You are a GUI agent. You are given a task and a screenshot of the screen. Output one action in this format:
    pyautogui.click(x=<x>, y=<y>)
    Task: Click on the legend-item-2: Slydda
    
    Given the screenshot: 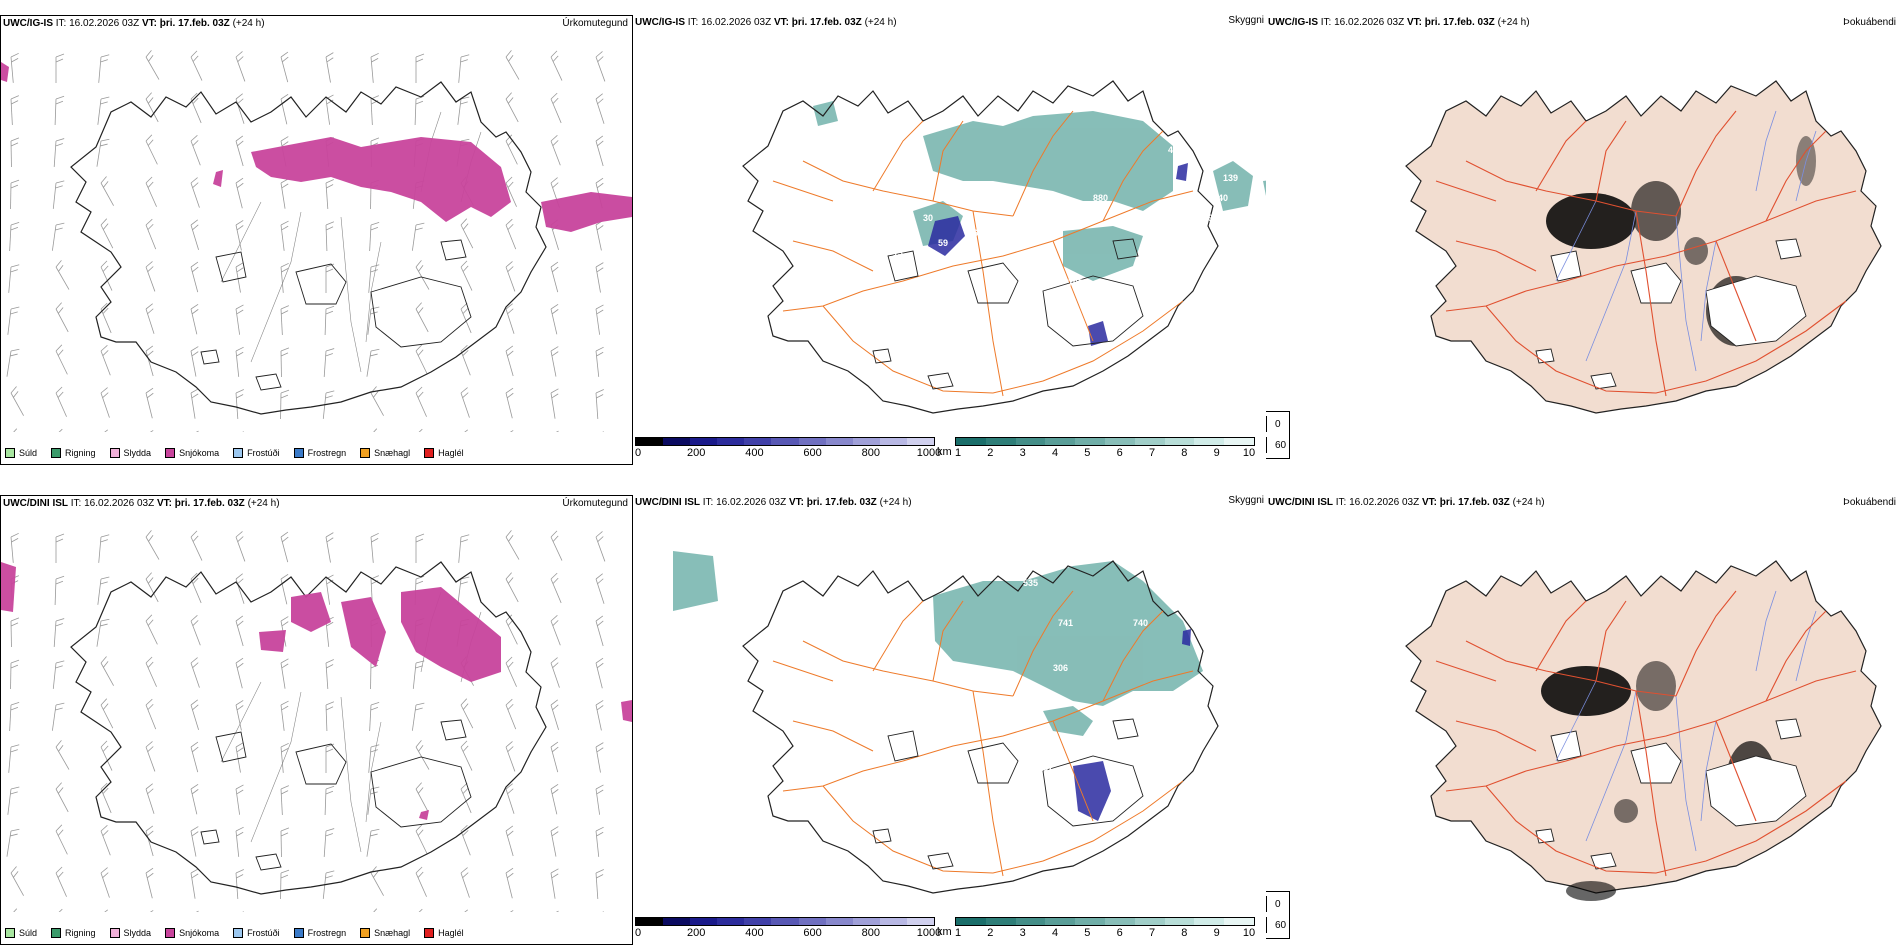 What is the action you would take?
    pyautogui.click(x=130, y=453)
    